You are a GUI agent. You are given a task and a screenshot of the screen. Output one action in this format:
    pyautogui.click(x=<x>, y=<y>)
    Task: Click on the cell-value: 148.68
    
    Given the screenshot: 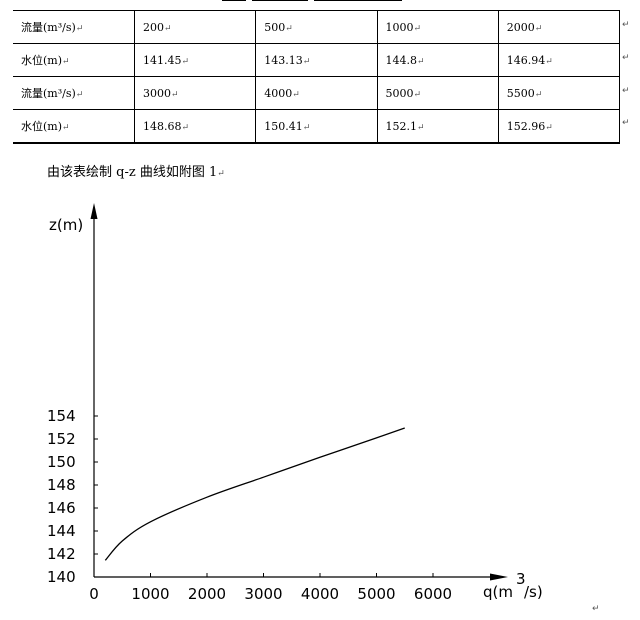 What is the action you would take?
    pyautogui.click(x=162, y=126)
    